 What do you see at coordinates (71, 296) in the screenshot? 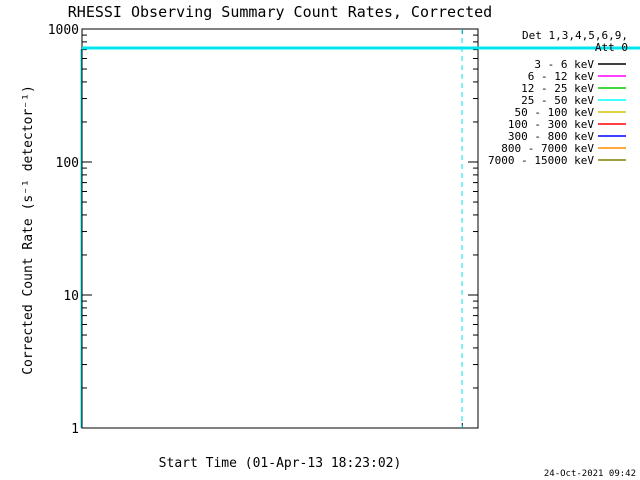
I see `y-tick-label: 10` at bounding box center [71, 296].